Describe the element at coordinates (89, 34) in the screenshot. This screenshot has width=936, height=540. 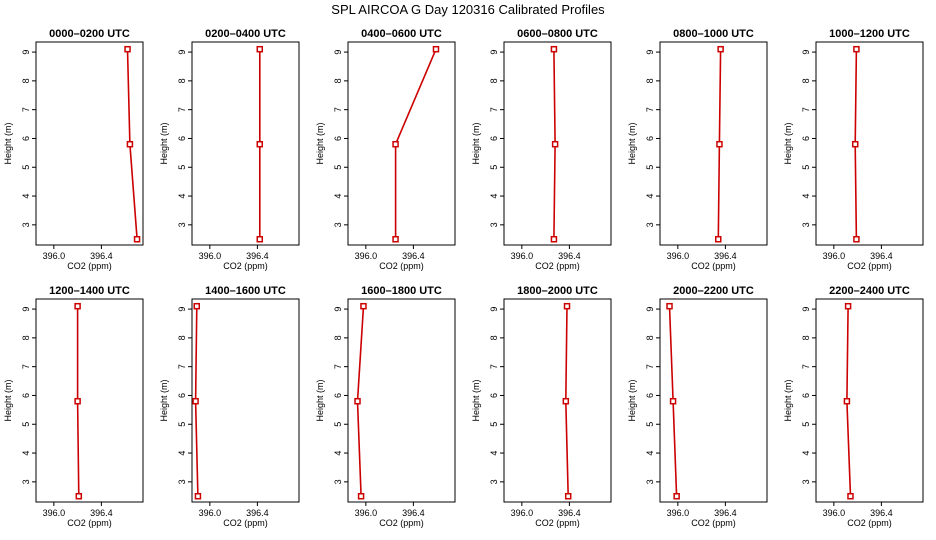
I see `panel-title: 0000–0200 UTC` at that location.